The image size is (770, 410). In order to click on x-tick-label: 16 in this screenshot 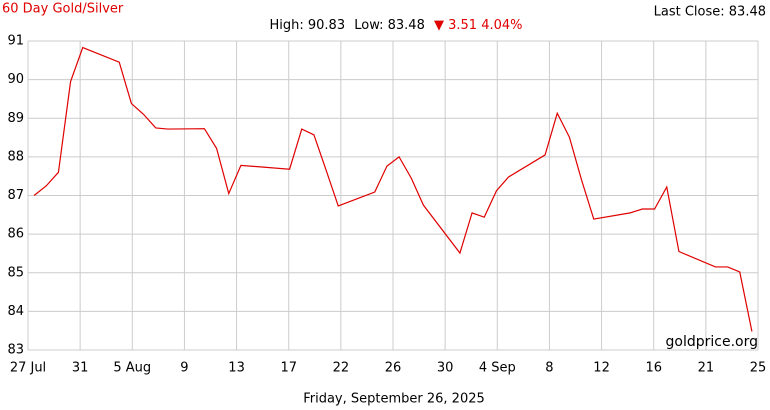, I will do `click(653, 368)`.